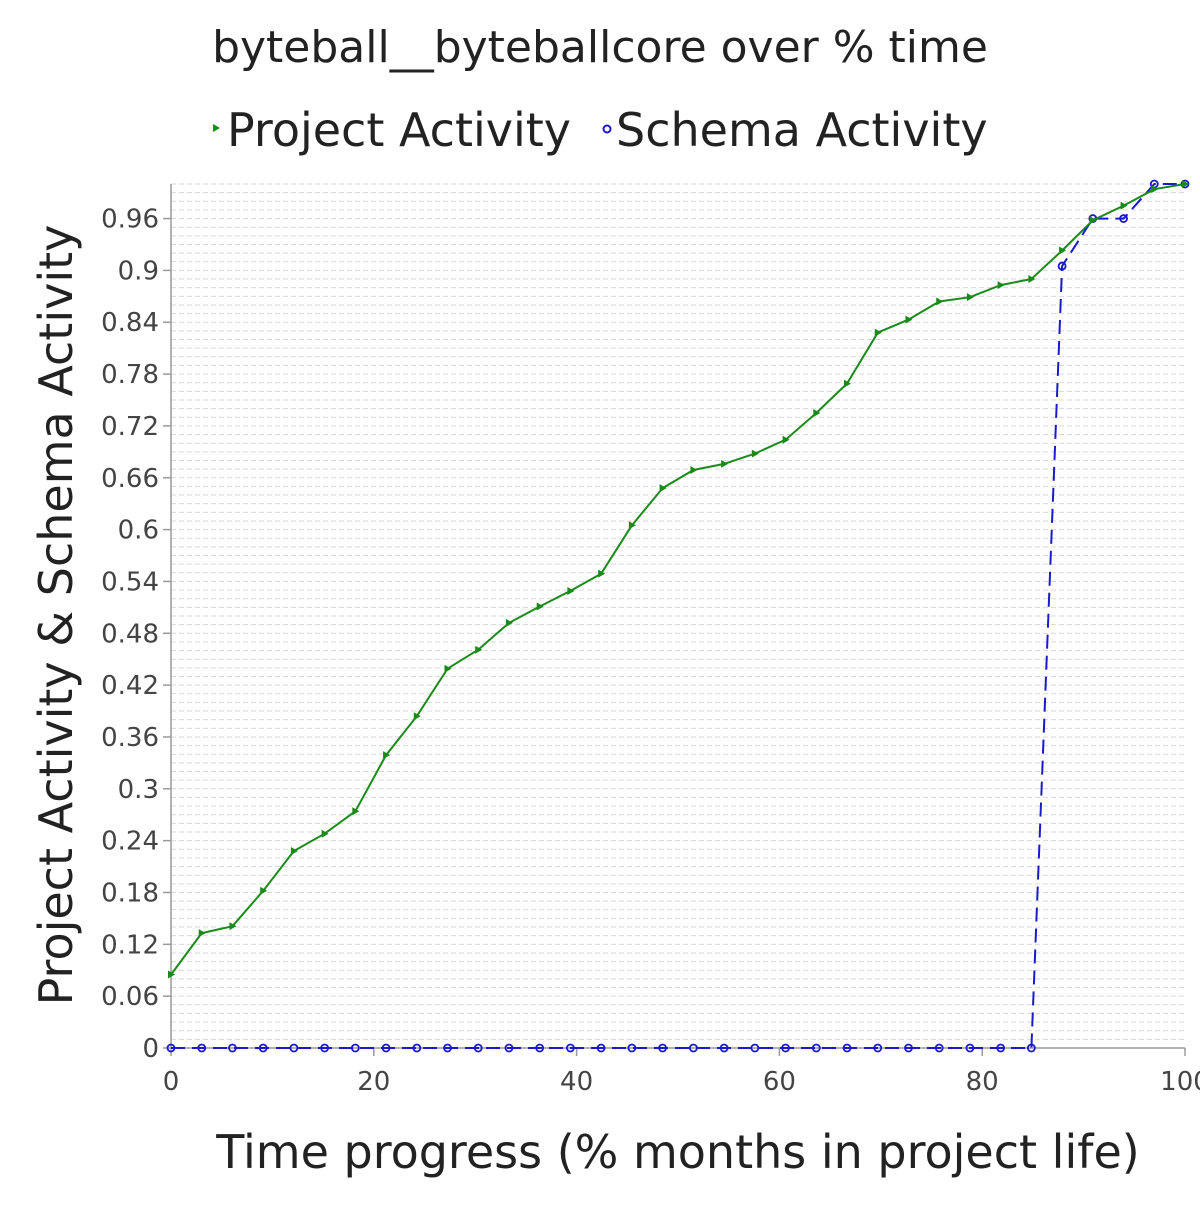 This screenshot has width=1200, height=1205. Describe the element at coordinates (607, 129) in the screenshot. I see `legend-marker-schema-activity` at that location.